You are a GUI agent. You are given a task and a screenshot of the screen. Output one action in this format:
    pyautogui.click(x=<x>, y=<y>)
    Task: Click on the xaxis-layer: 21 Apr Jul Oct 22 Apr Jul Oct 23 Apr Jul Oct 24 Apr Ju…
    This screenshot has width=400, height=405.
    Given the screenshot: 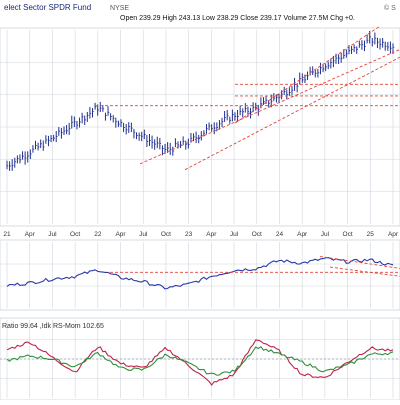 What is the action you would take?
    pyautogui.click(x=201, y=234)
    